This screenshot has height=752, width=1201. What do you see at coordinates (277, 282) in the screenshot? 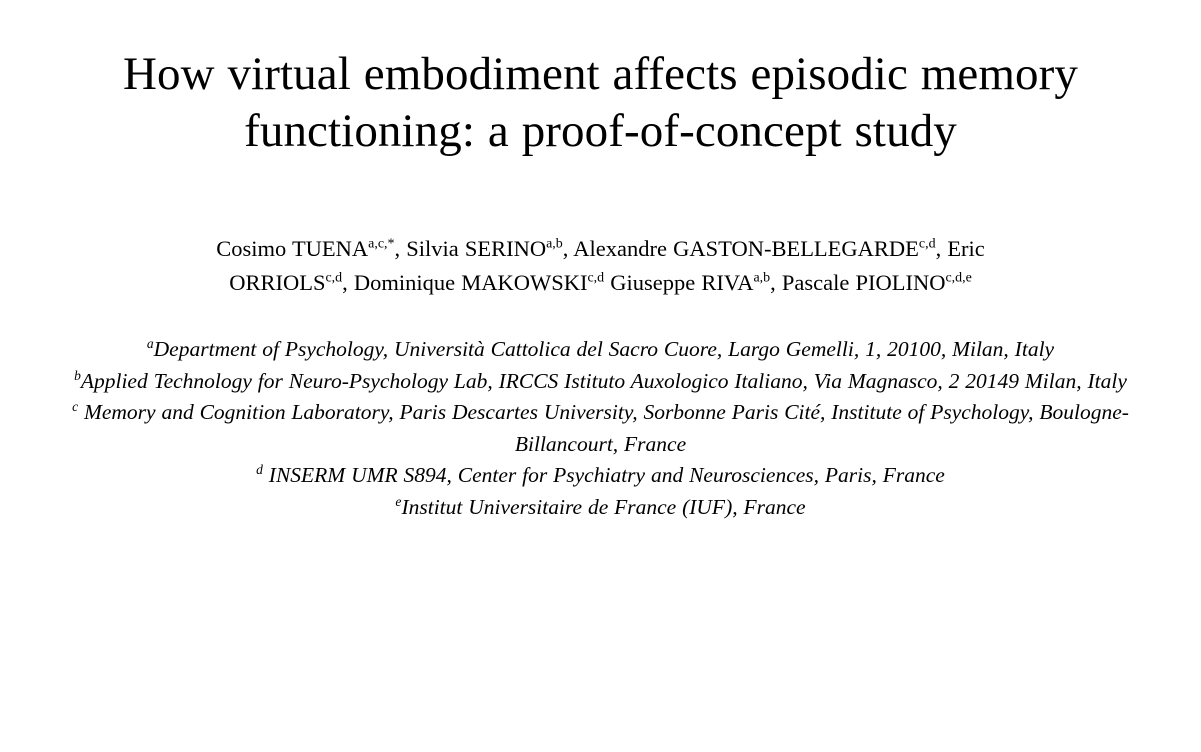
I see `author-name-orriols-last: ORRIOLS` at bounding box center [277, 282].